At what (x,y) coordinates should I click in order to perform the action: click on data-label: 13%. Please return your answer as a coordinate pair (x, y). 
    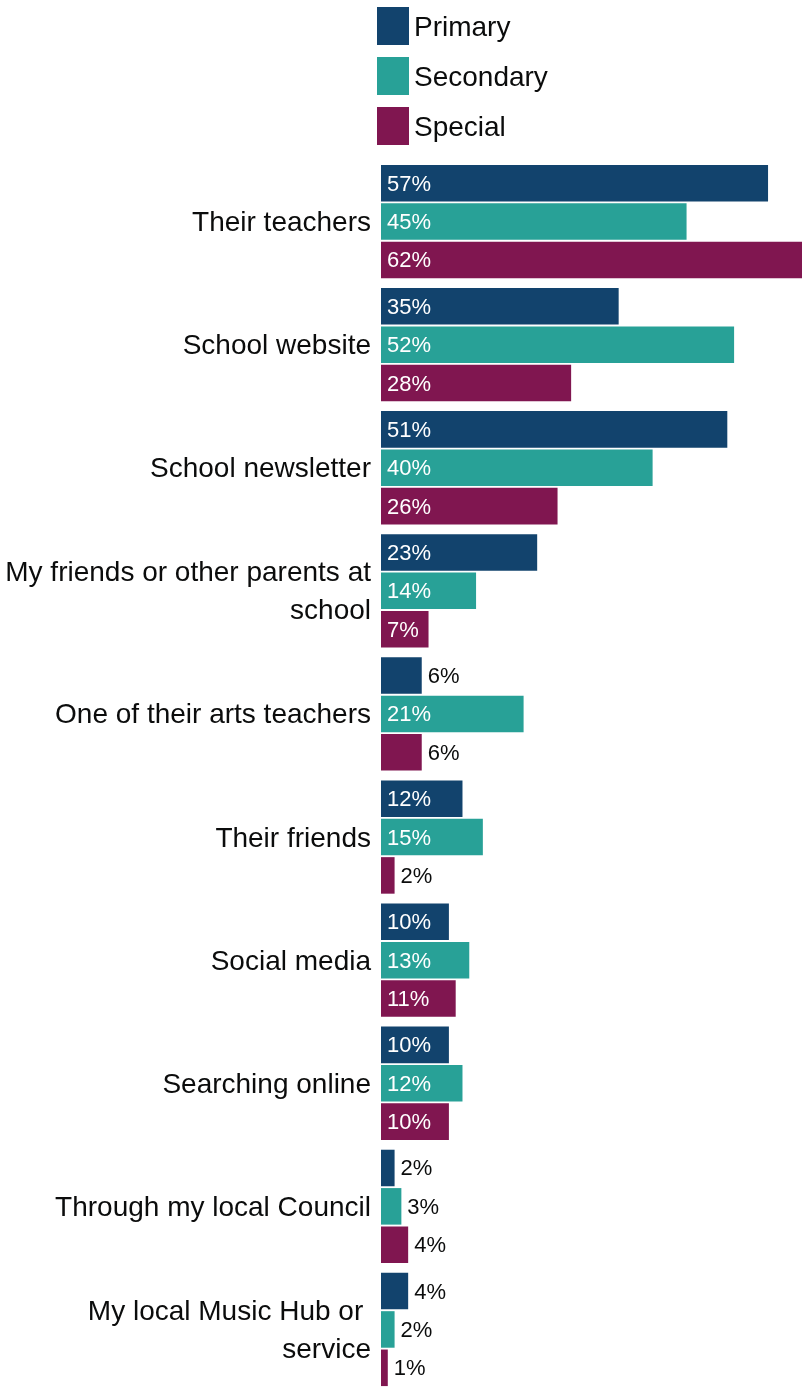
    Looking at the image, I should click on (409, 960).